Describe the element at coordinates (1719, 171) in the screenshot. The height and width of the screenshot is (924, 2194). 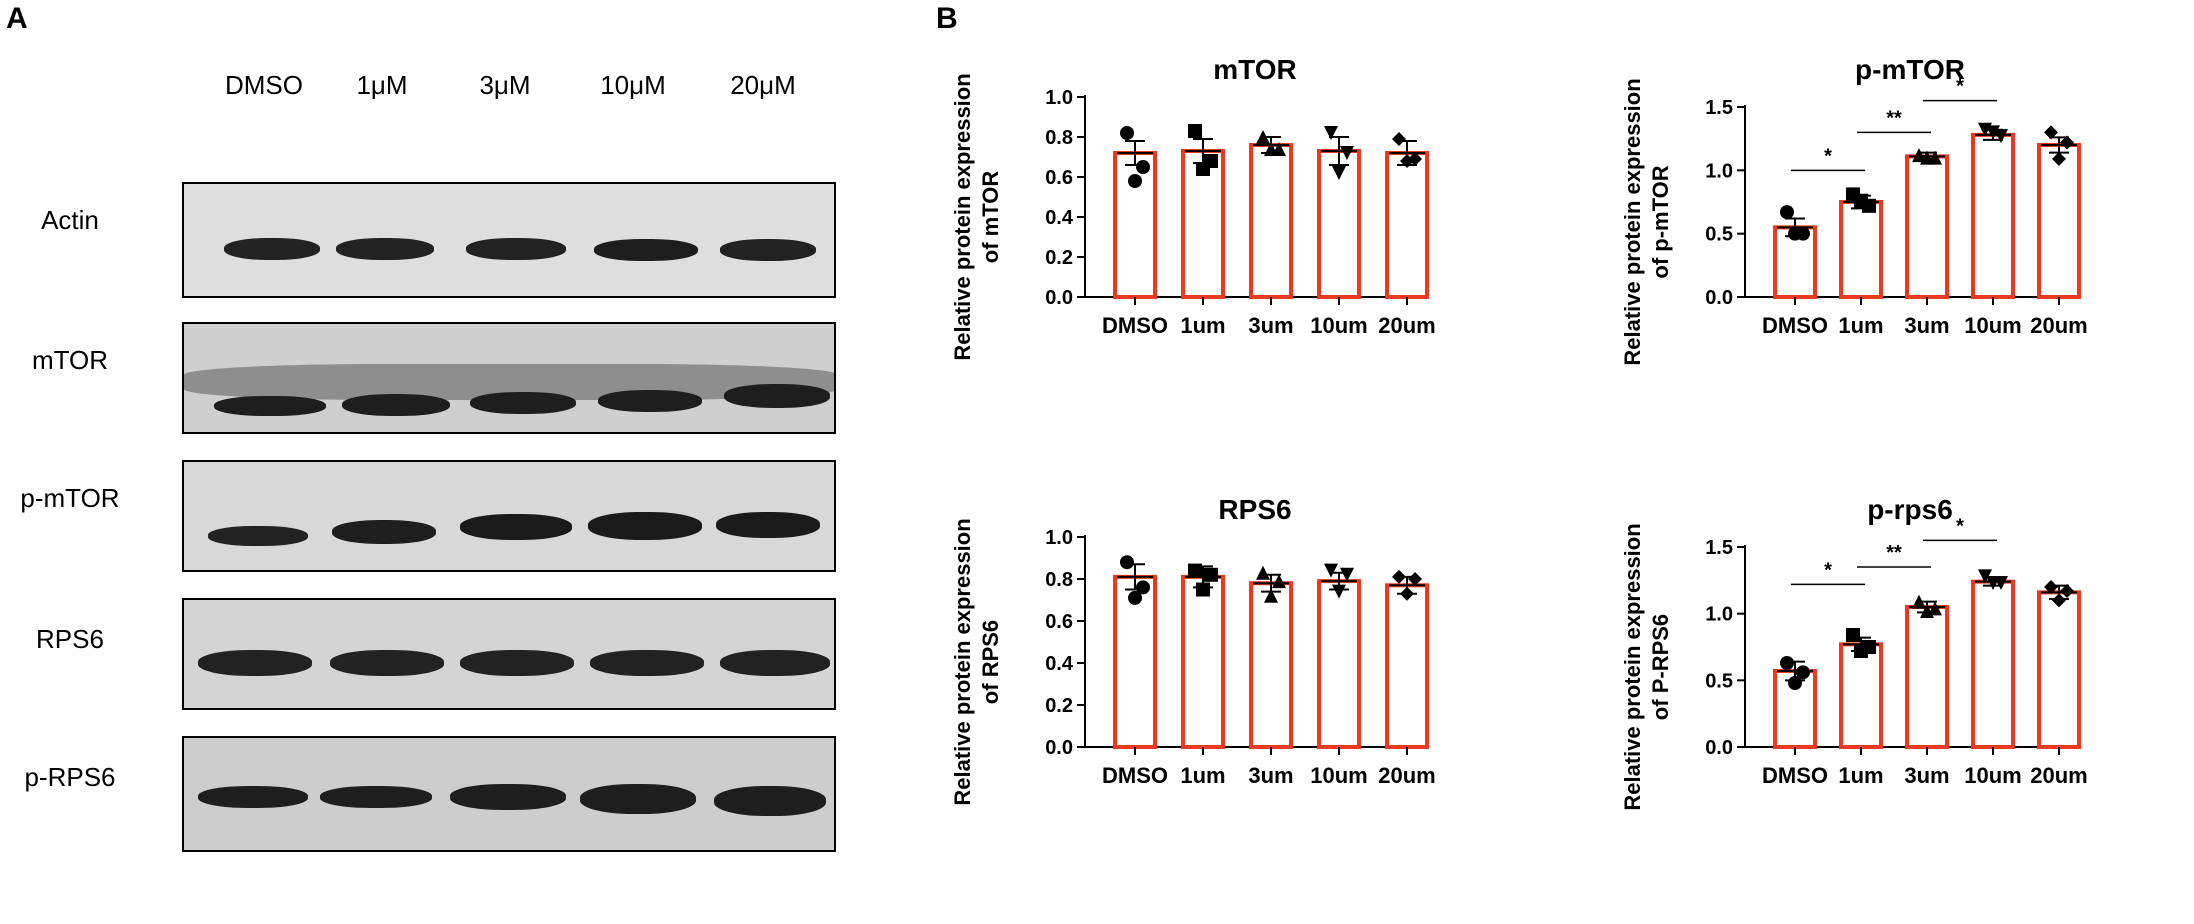
I see `y-tick-label: 1.0` at that location.